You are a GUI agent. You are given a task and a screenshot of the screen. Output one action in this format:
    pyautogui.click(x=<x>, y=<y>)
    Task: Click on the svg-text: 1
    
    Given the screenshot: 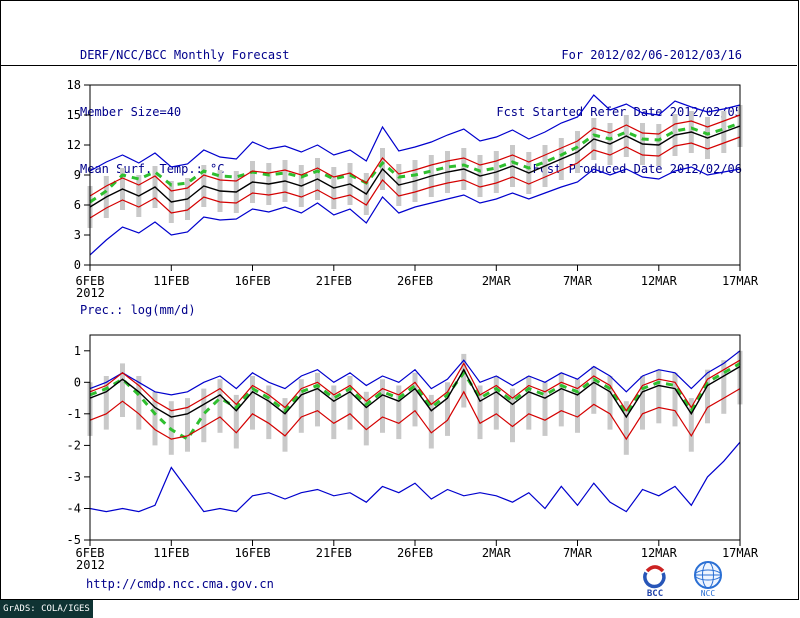 What is the action you would take?
    pyautogui.click(x=77, y=351)
    